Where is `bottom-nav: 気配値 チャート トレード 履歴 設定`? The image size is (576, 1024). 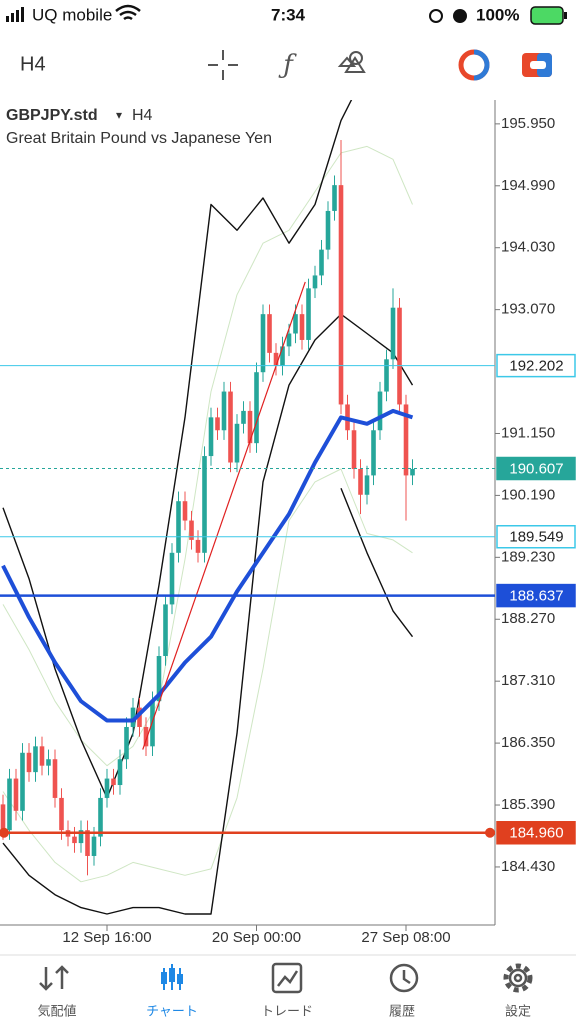 bottom-nav: 気配値 チャート トレード 履歴 設定 is located at coordinates (288, 986).